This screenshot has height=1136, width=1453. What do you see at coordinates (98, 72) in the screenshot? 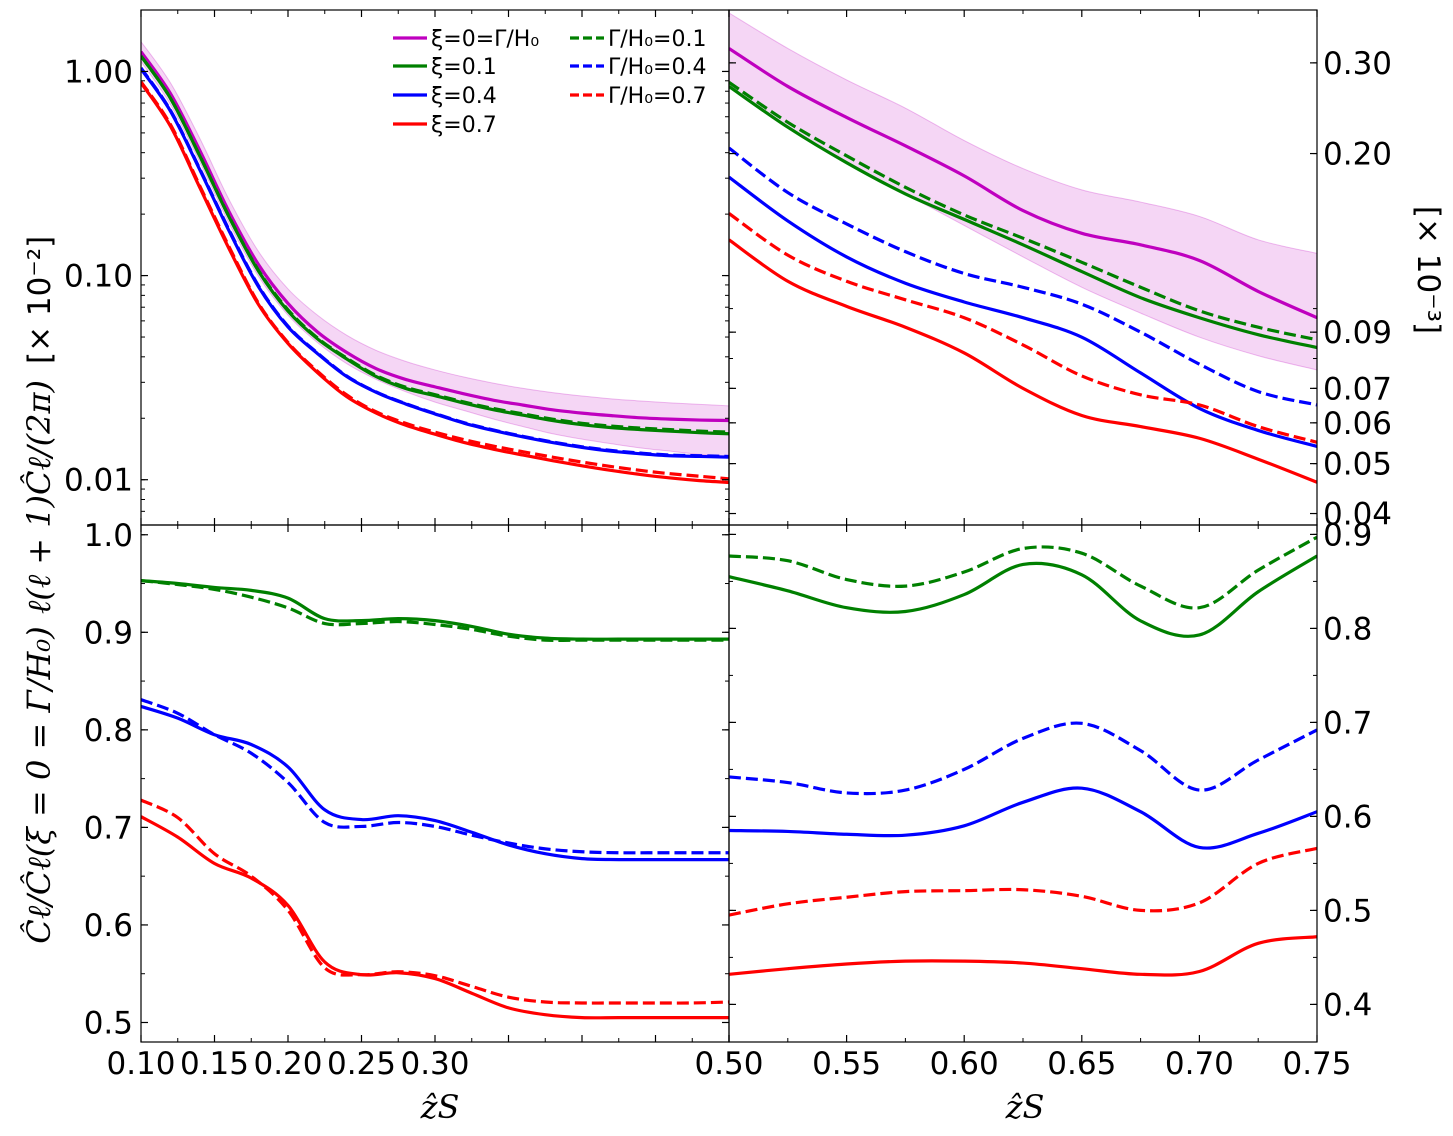
I see `ytick-label-tl-1p00: 1.00` at bounding box center [98, 72].